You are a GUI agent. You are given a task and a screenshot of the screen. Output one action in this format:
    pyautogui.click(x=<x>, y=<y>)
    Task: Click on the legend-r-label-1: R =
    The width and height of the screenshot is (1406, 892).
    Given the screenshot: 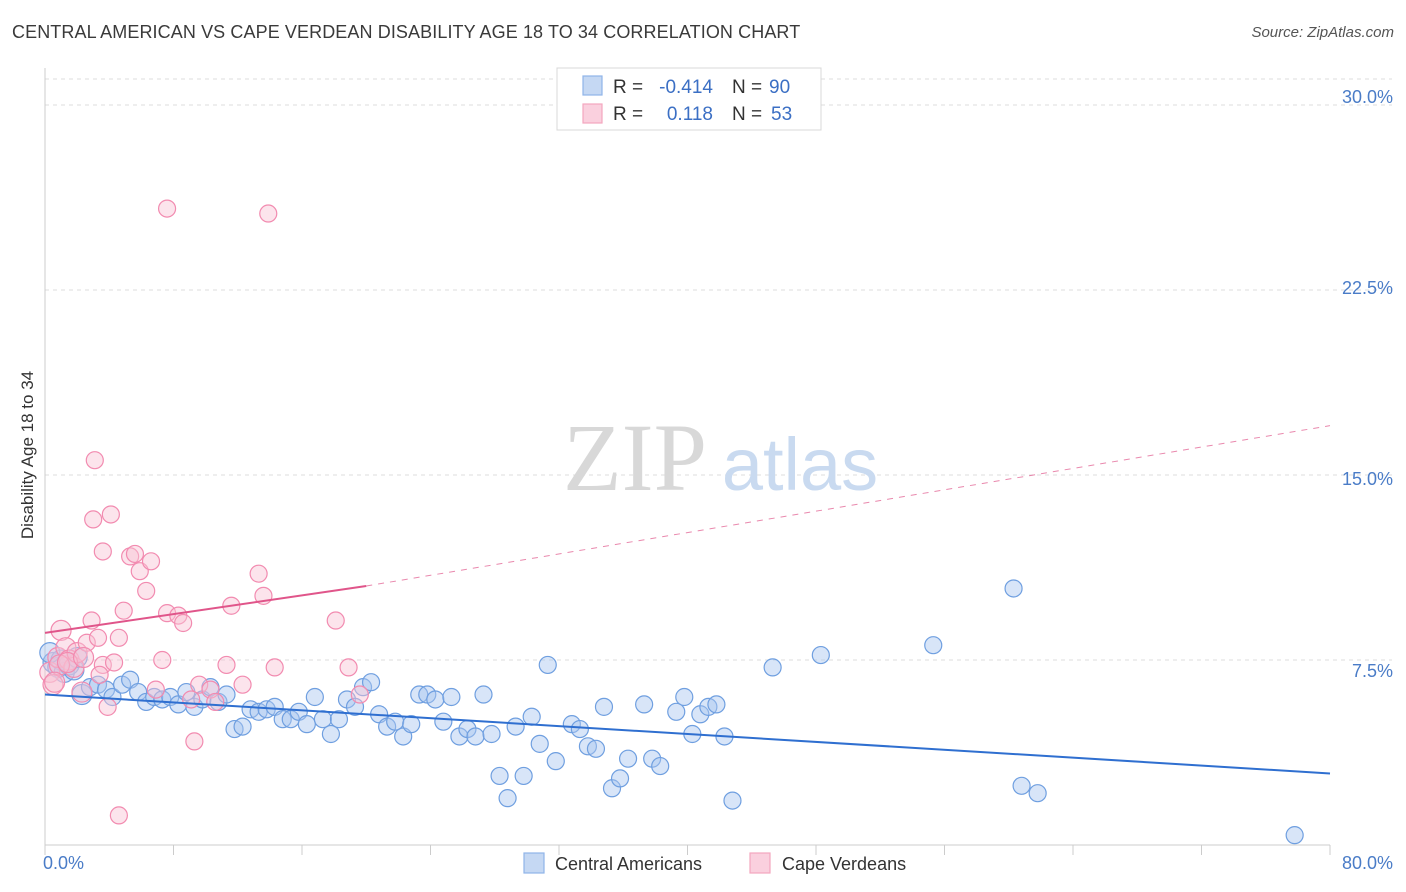 What is the action you would take?
    pyautogui.click(x=628, y=87)
    